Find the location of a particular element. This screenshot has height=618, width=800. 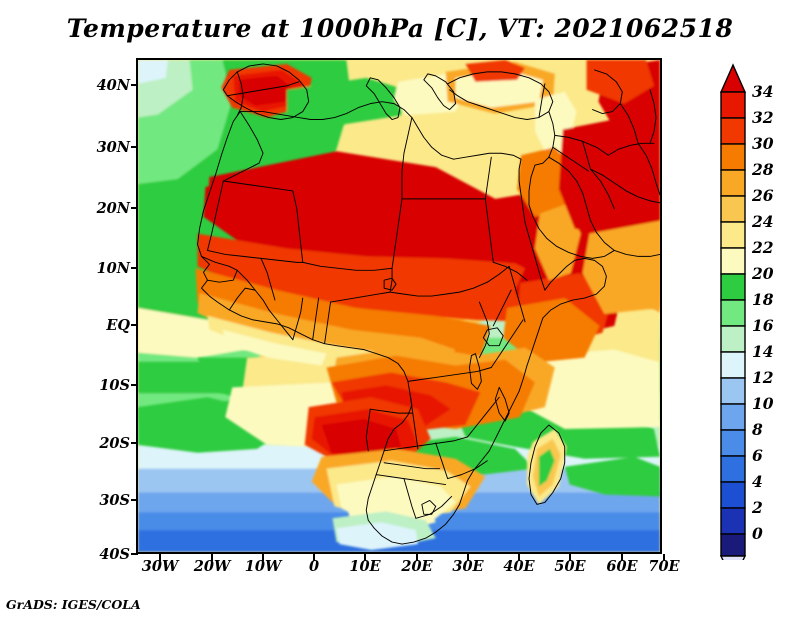

axis-label-x: 30E is located at coordinates (468, 566).